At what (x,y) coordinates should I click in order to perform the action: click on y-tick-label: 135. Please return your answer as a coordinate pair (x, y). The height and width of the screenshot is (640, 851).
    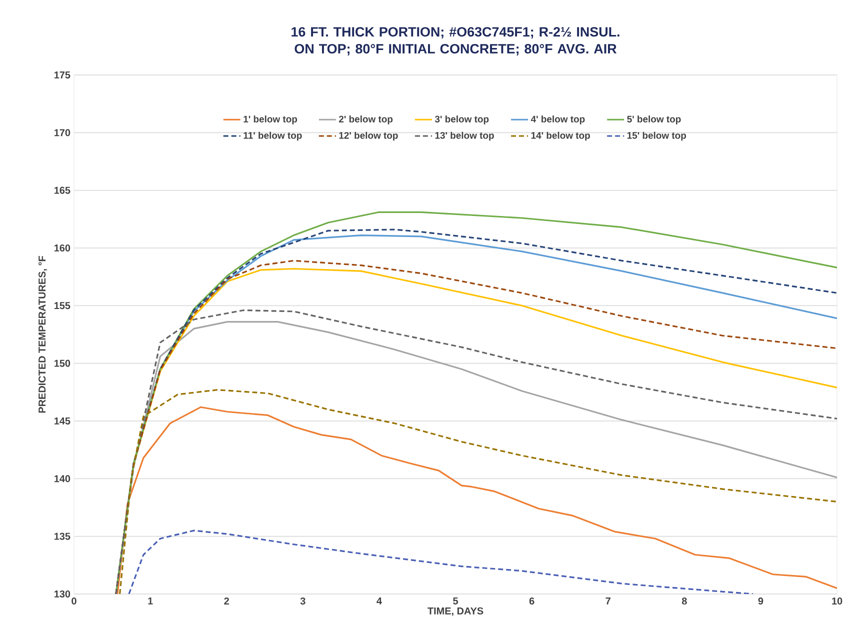
    Looking at the image, I should click on (62, 536).